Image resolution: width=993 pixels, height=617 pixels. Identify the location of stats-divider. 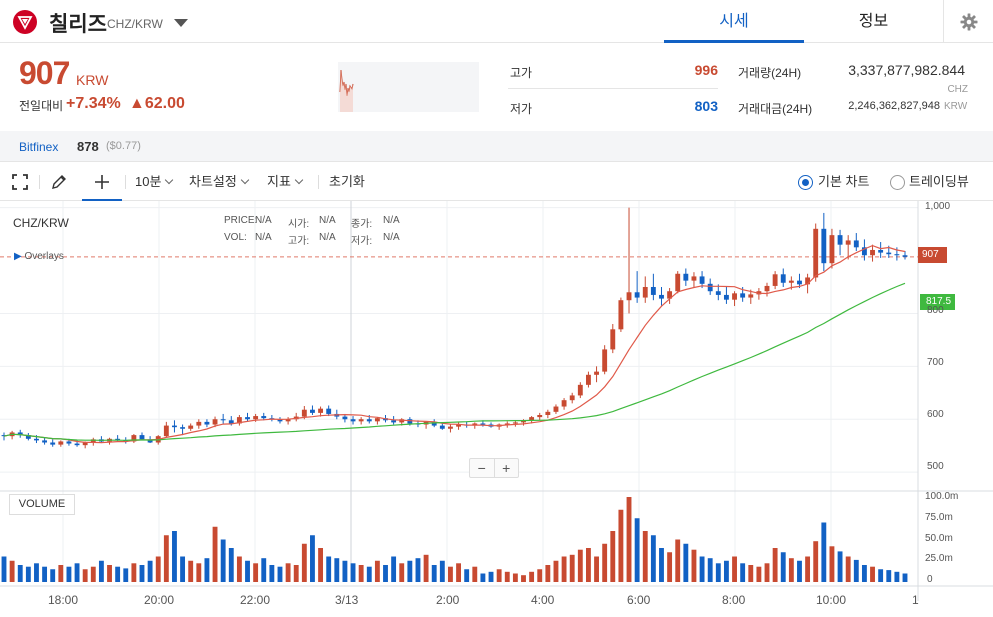
(613, 88).